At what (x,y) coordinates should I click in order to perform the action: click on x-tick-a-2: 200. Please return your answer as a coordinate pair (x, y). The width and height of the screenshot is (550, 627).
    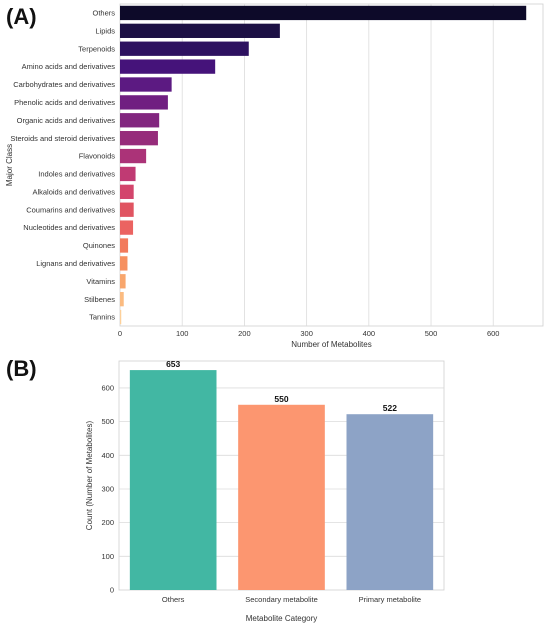
    Looking at the image, I should click on (244, 333).